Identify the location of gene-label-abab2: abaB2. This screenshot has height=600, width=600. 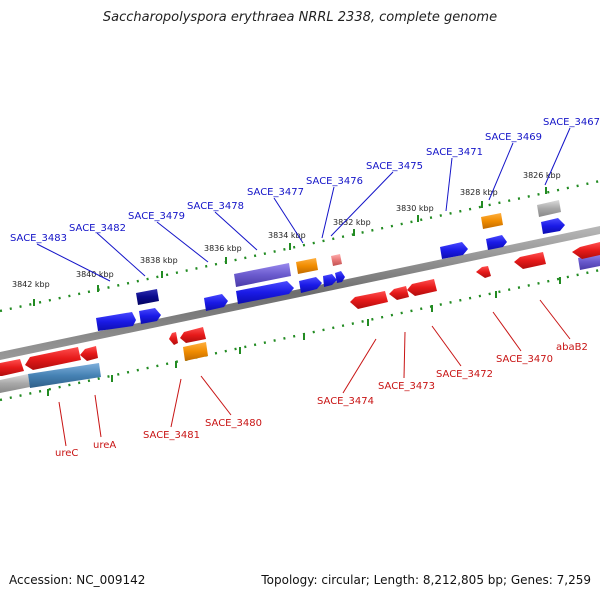
(572, 347).